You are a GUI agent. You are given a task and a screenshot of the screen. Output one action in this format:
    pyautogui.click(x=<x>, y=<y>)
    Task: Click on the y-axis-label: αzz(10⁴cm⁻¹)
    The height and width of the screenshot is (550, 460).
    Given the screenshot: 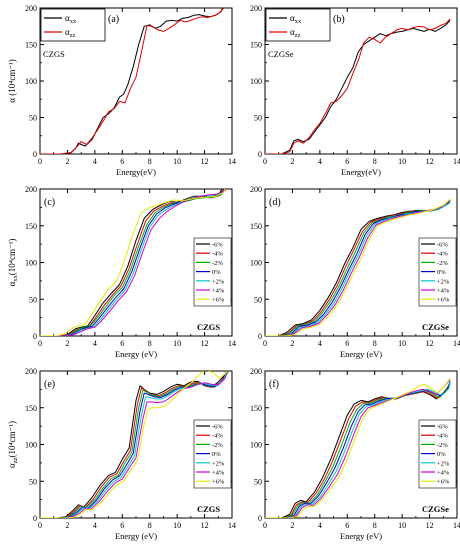 What is the action you would take?
    pyautogui.click(x=13, y=444)
    